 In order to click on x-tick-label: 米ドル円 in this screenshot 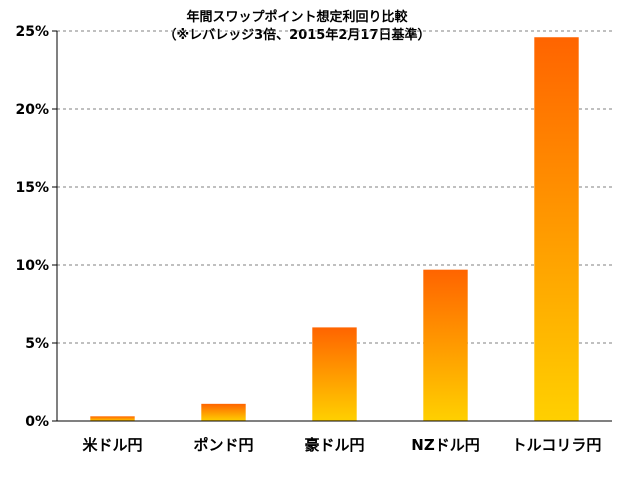, I will do `click(112, 445)`.